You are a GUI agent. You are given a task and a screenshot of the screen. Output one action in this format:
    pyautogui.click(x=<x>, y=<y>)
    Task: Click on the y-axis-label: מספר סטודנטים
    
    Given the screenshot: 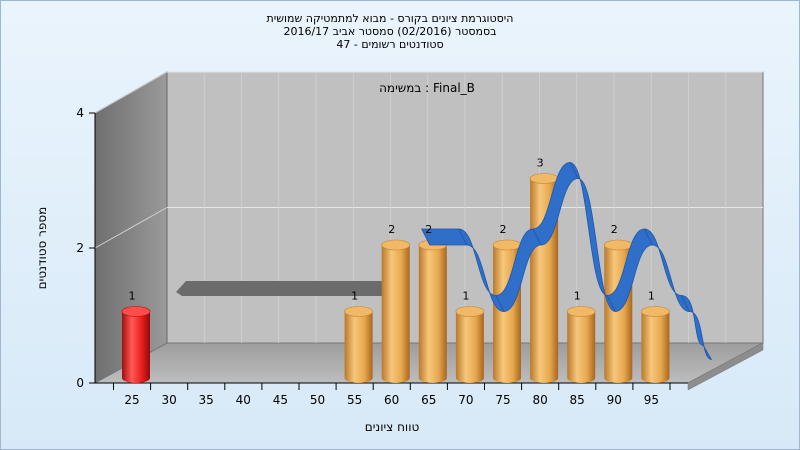 What is the action you would take?
    pyautogui.click(x=42, y=248)
    